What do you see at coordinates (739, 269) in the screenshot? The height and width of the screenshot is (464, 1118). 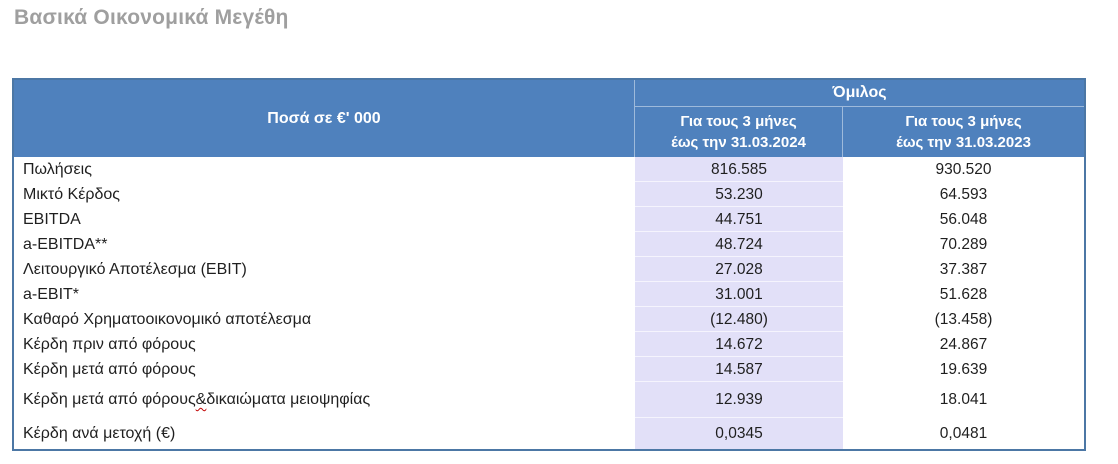 I see `value-2024-ebit: 27.028` at bounding box center [739, 269].